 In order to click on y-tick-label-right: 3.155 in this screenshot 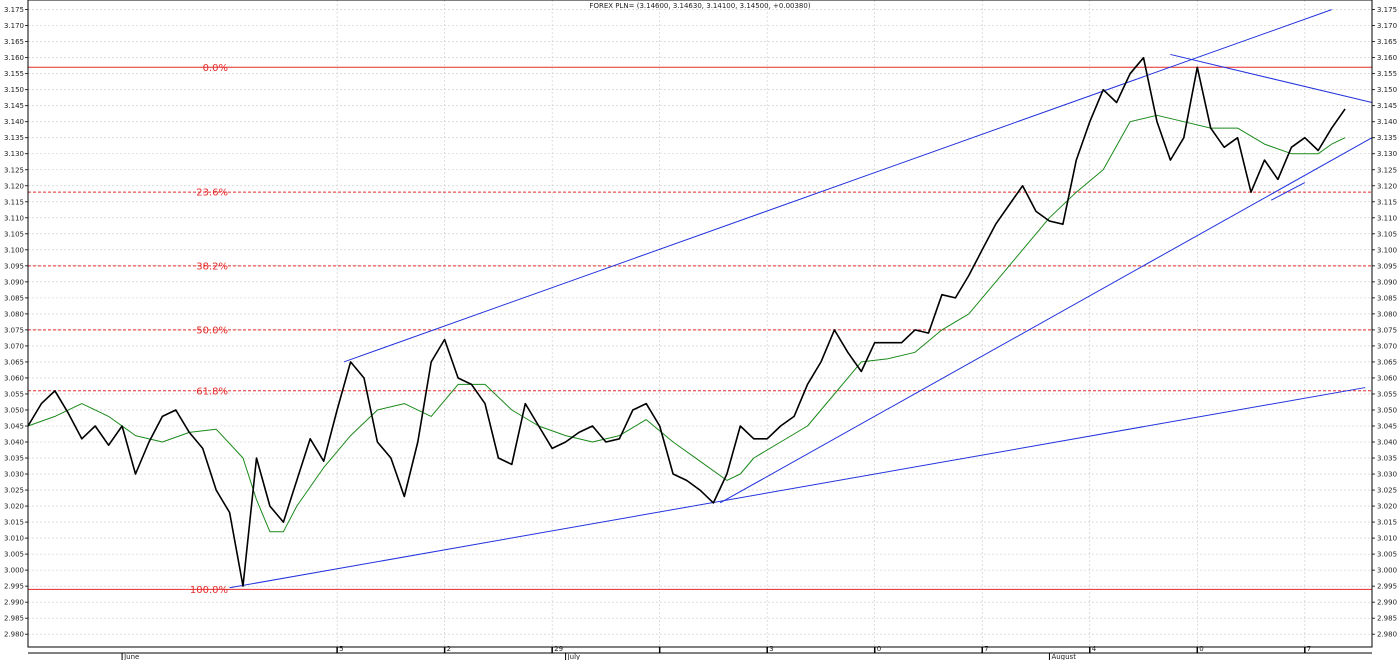, I will do `click(1387, 74)`.